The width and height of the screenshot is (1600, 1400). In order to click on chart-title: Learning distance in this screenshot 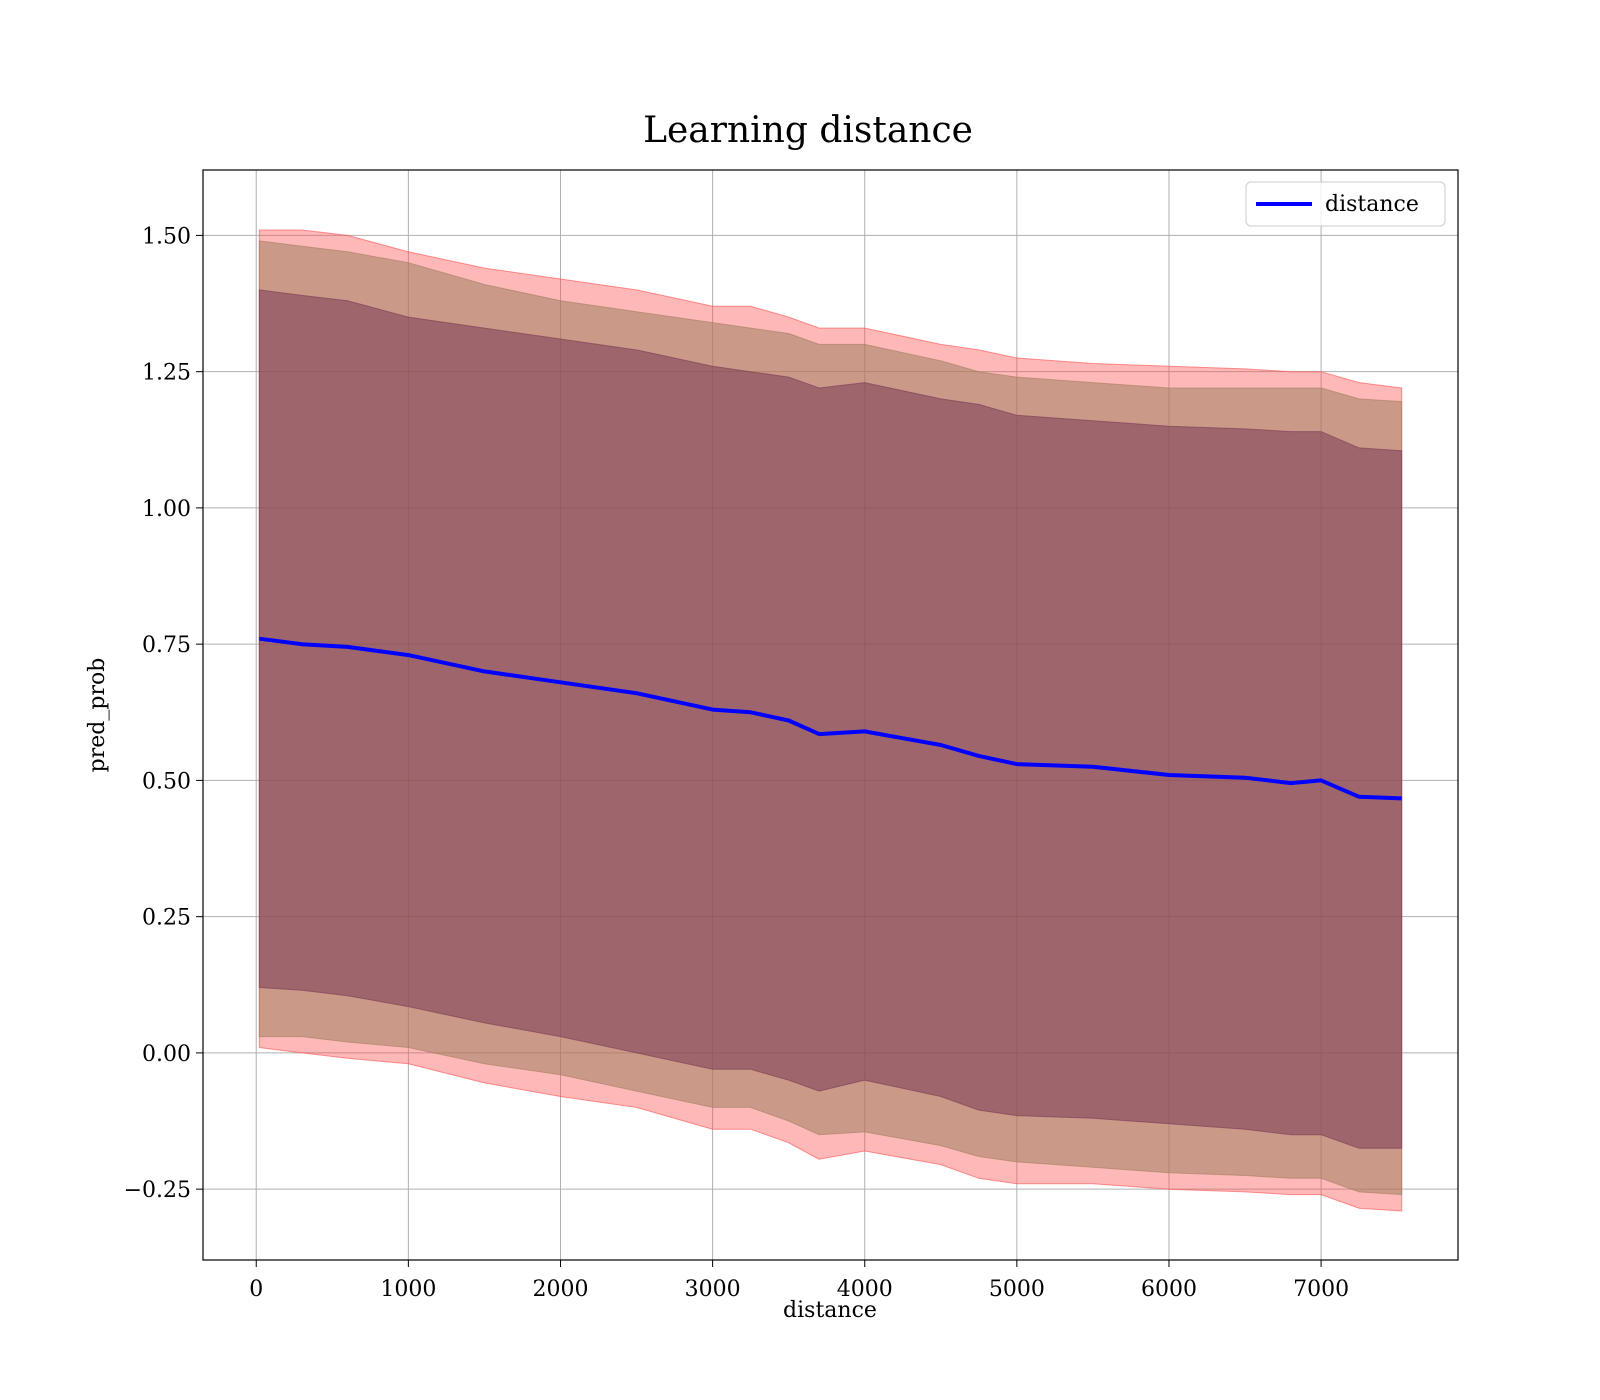, I will do `click(808, 130)`.